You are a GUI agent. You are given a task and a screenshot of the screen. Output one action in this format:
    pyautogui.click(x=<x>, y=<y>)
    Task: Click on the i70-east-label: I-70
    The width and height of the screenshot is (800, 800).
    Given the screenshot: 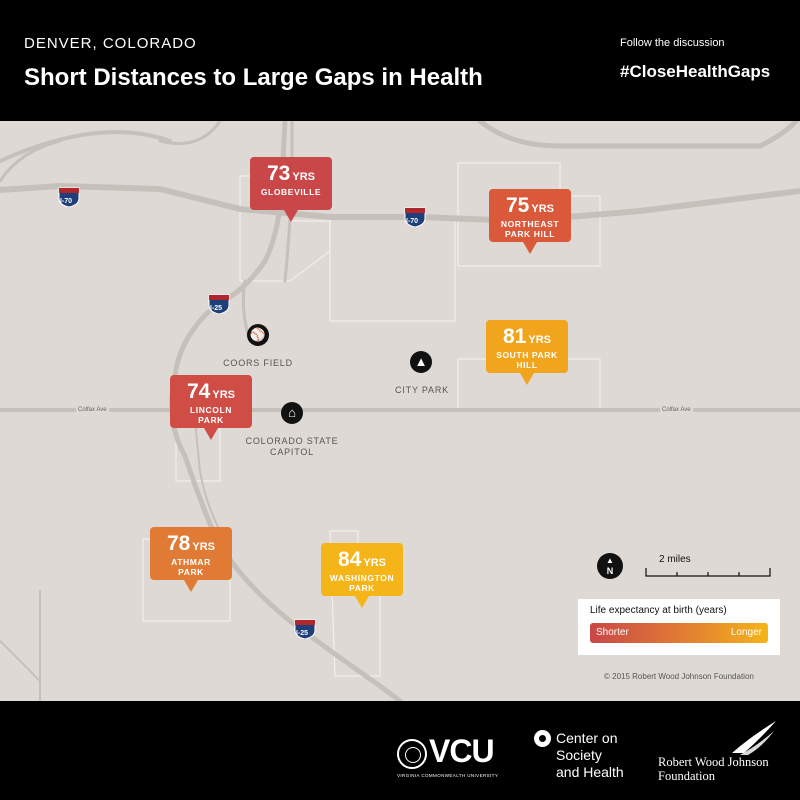 What is the action you would take?
    pyautogui.click(x=412, y=221)
    